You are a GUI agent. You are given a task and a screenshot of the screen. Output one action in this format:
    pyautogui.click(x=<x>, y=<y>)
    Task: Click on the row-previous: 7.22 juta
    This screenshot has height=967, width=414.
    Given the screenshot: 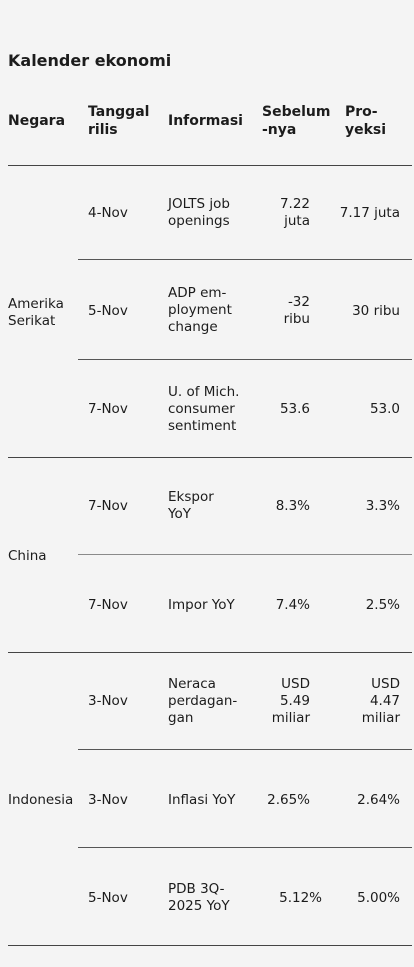 What is the action you would take?
    pyautogui.click(x=294, y=212)
    